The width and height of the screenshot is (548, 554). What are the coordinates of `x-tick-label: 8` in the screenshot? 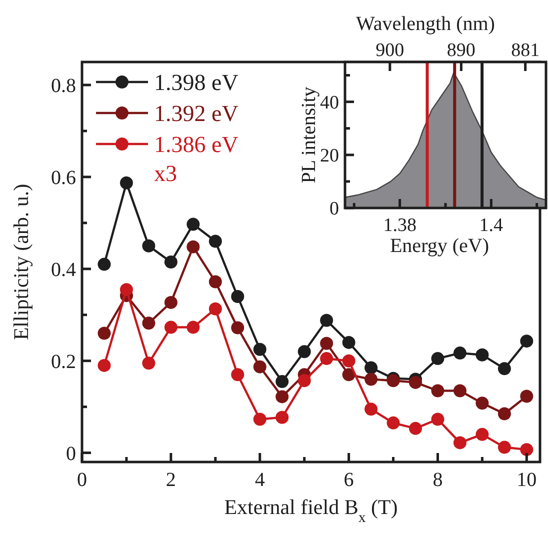 It's located at (437, 480).